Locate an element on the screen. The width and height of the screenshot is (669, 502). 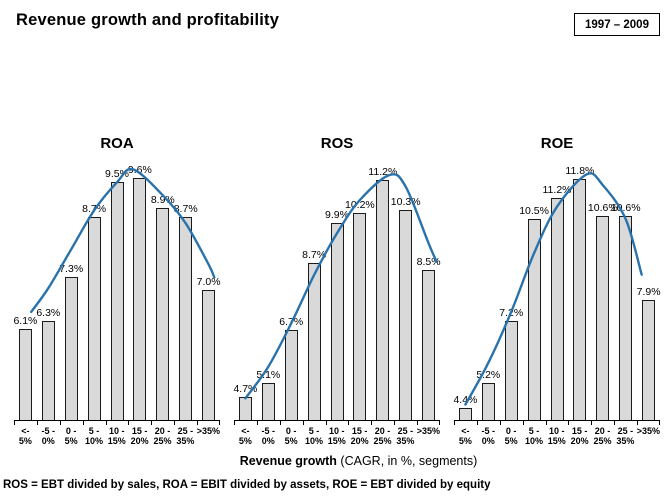
bar-value-label: 8.5% is located at coordinates (428, 262).